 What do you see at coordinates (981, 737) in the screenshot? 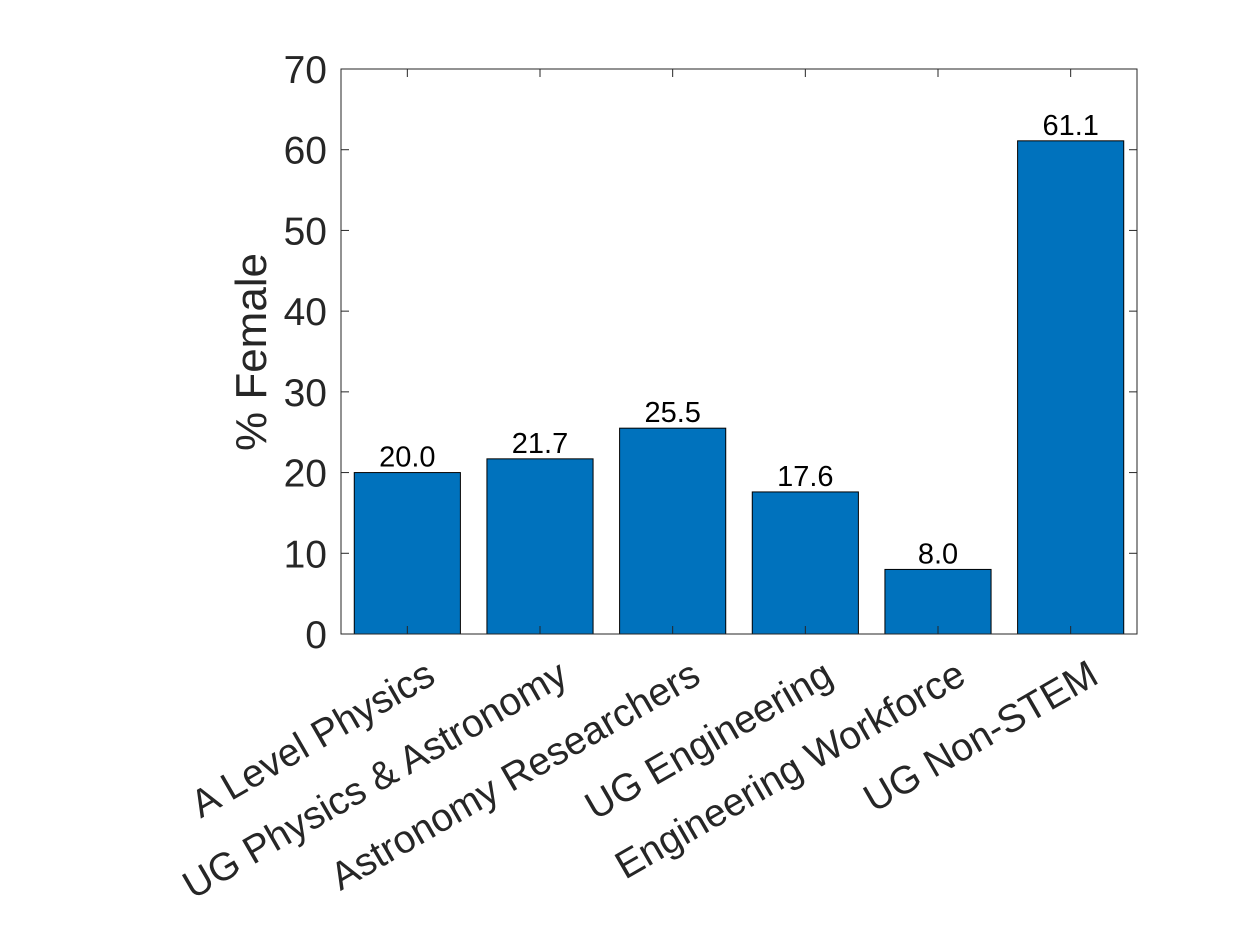
I see `x-category-label: UG Non-STEM` at bounding box center [981, 737].